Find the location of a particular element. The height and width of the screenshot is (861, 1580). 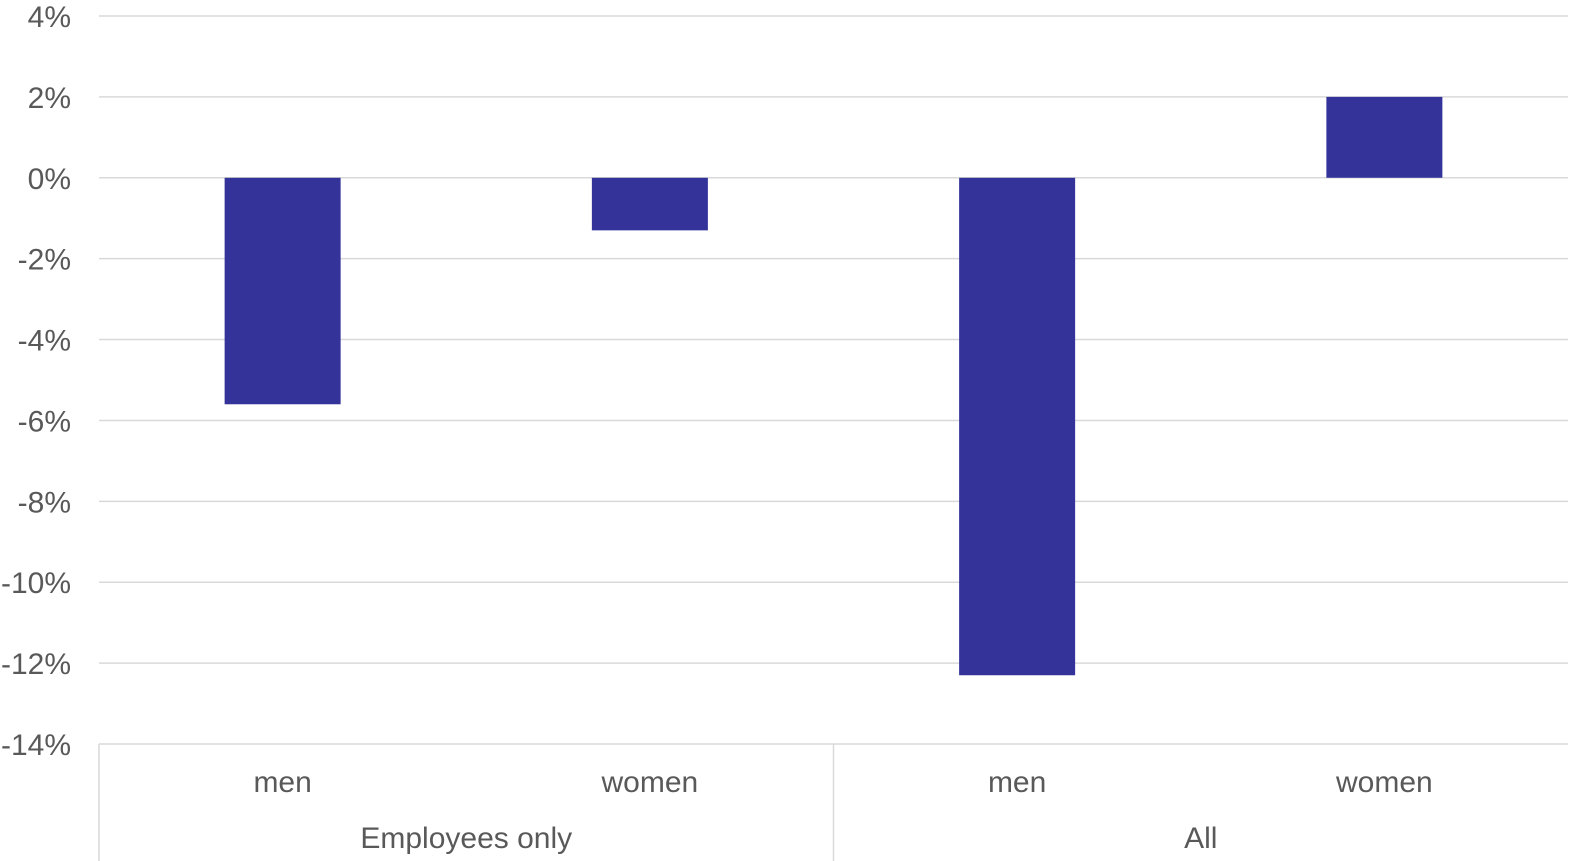

group-label: All is located at coordinates (1200, 838).